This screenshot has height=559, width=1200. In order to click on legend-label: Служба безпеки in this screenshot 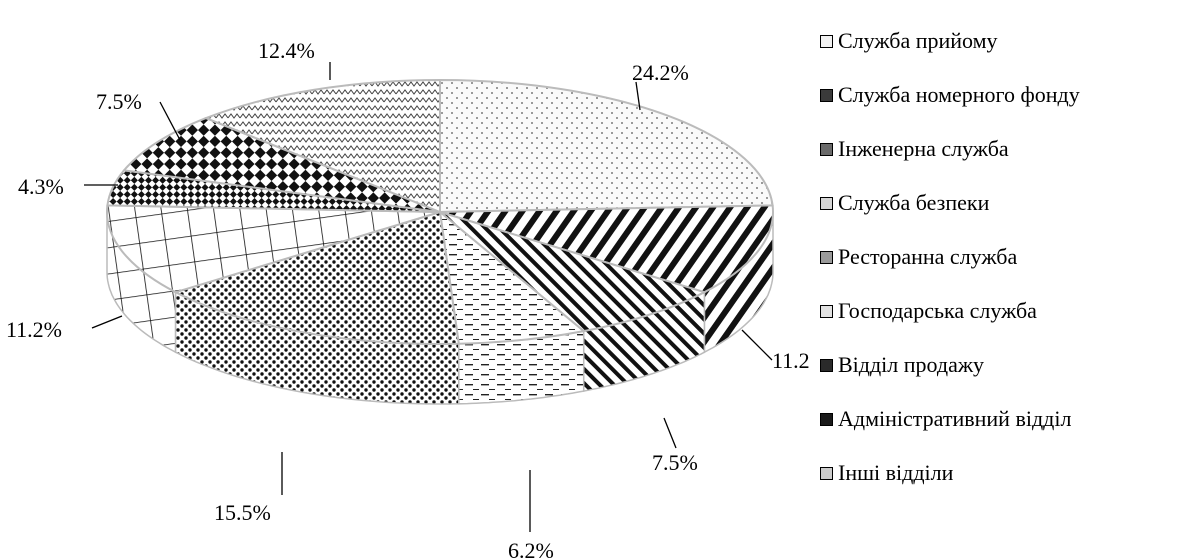, I will do `click(914, 202)`.